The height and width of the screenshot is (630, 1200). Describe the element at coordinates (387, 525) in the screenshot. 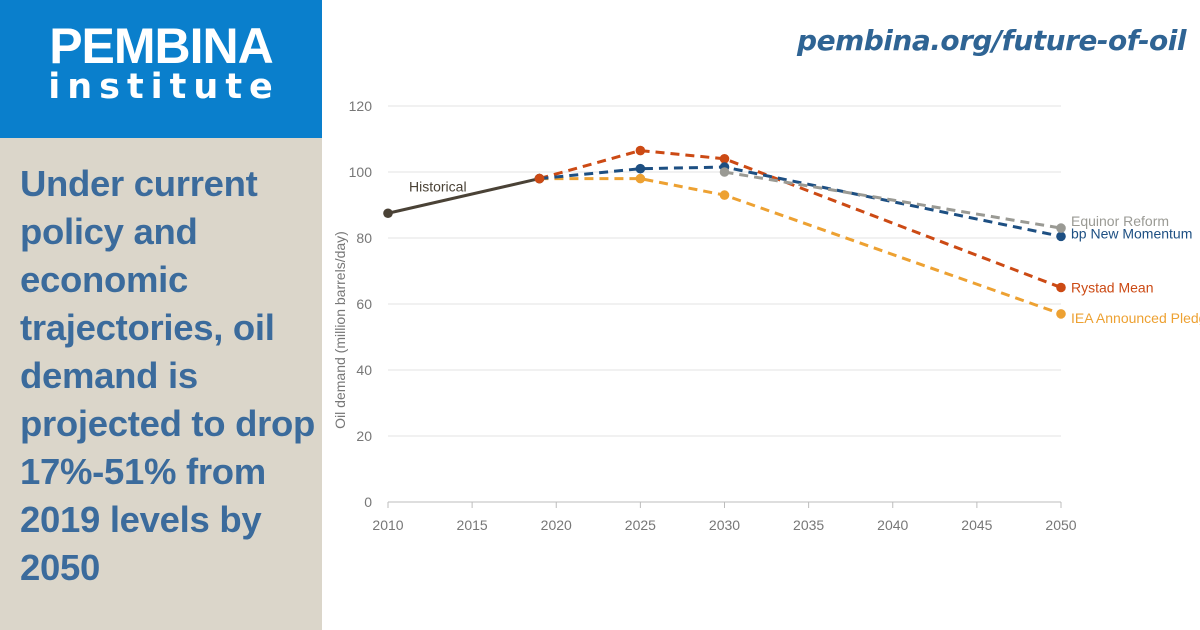

I see `x-tick-label: 2010` at that location.